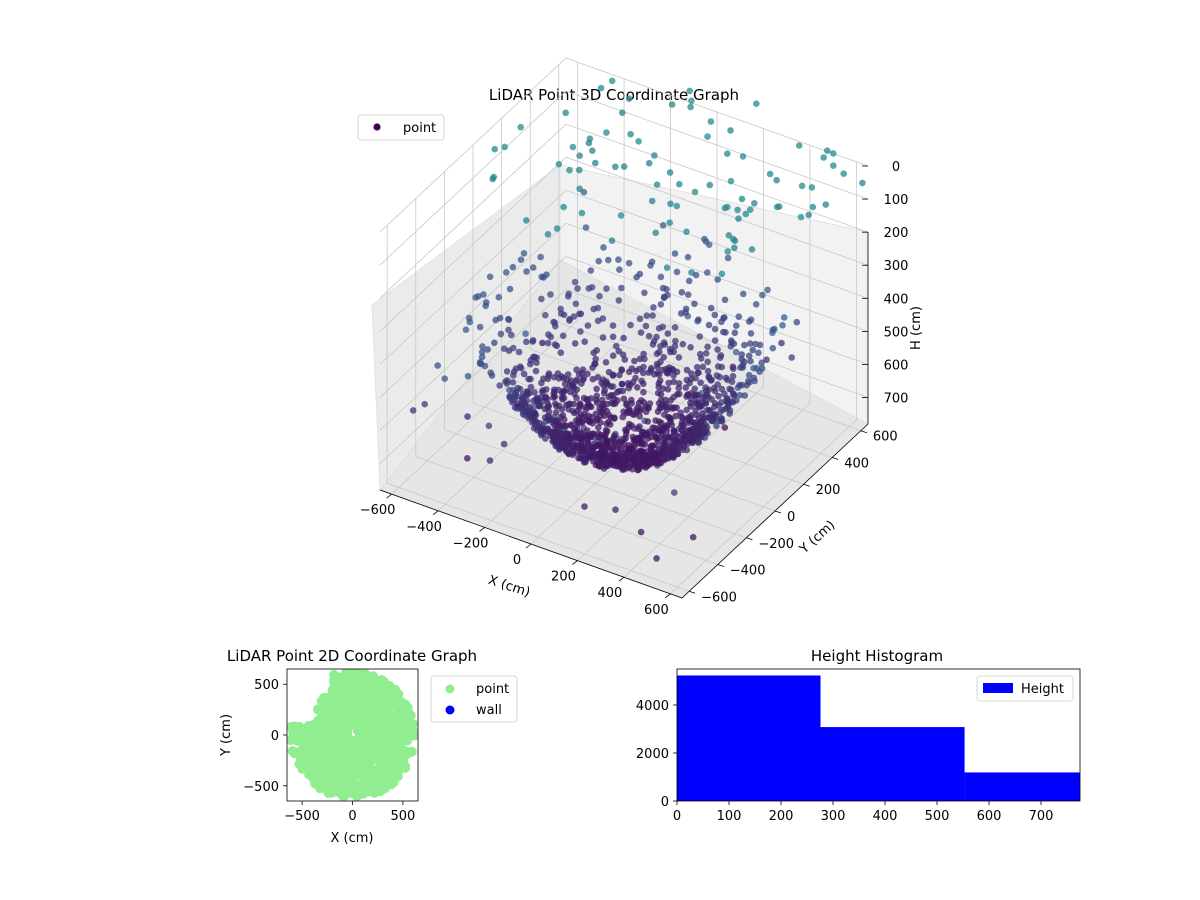  What do you see at coordinates (749, 539) in the screenshot?
I see `y-tick-3d` at bounding box center [749, 539].